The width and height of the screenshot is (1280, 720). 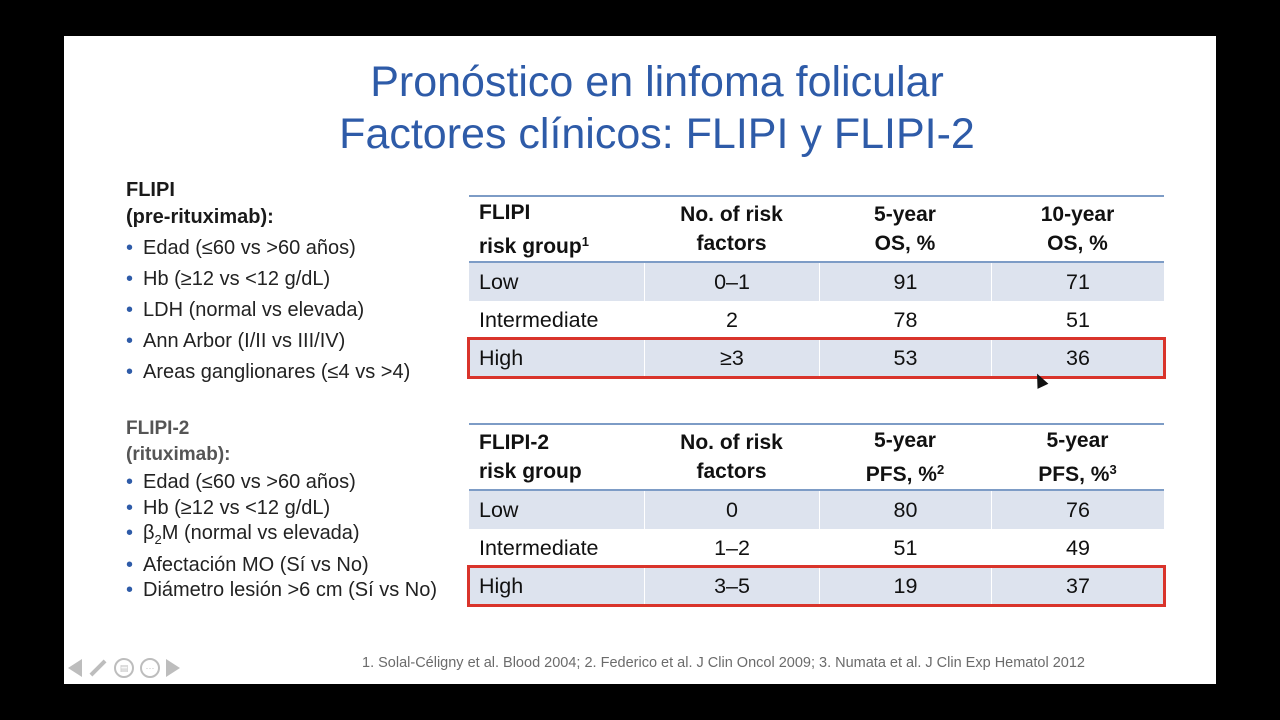 What do you see at coordinates (150, 190) in the screenshot?
I see `flipi-heading: FLIPI` at bounding box center [150, 190].